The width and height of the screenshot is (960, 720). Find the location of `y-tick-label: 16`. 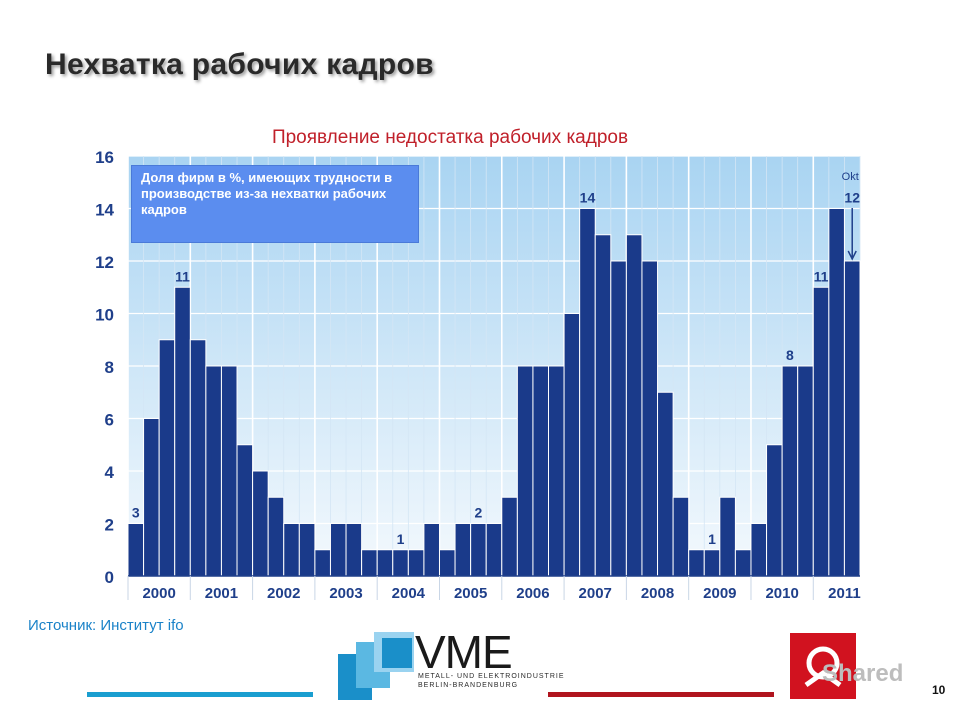

y-tick-label: 16 is located at coordinates (104, 157).